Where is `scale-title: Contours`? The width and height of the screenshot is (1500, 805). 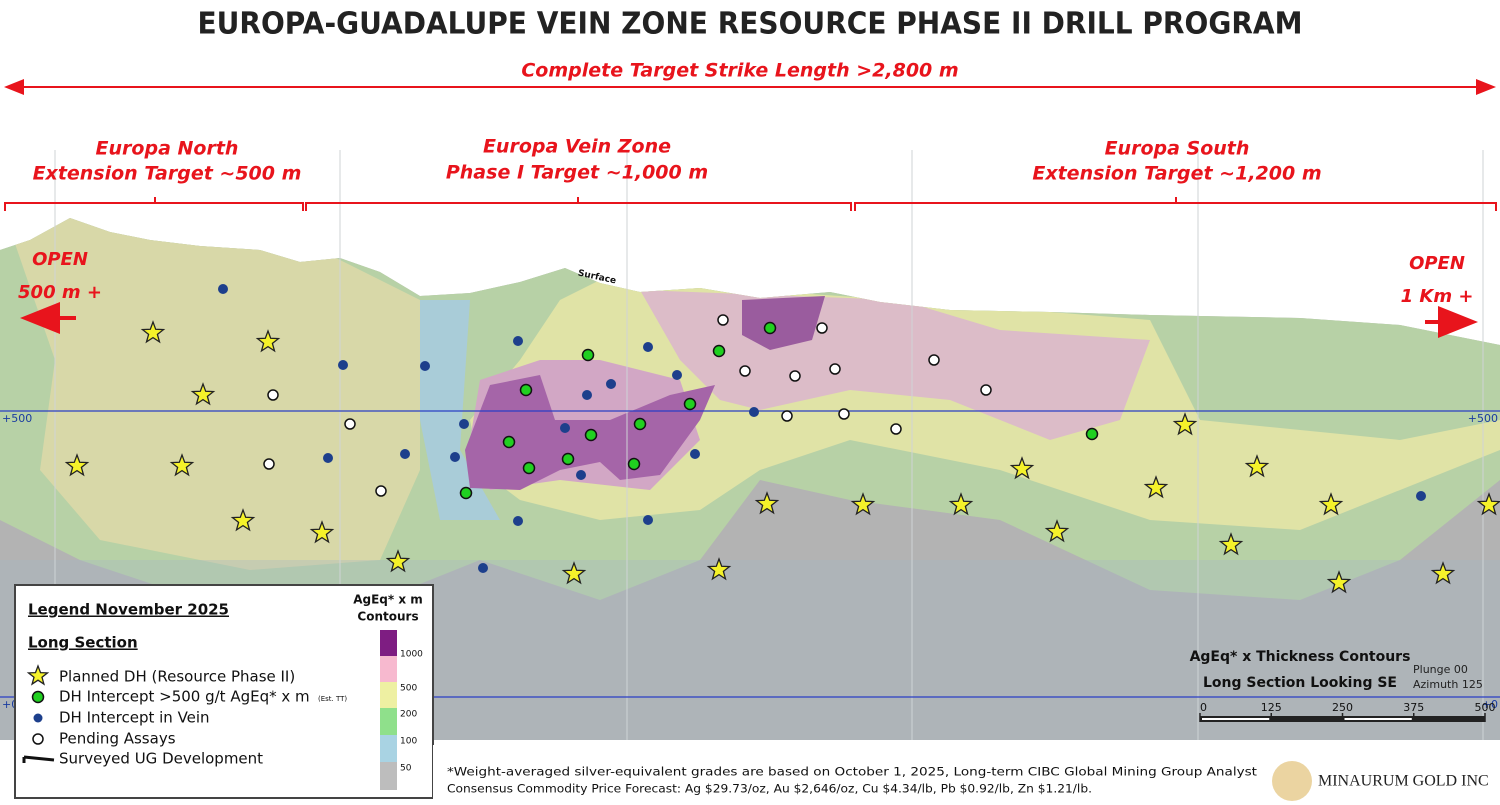 scale-title: Contours is located at coordinates (387, 617).